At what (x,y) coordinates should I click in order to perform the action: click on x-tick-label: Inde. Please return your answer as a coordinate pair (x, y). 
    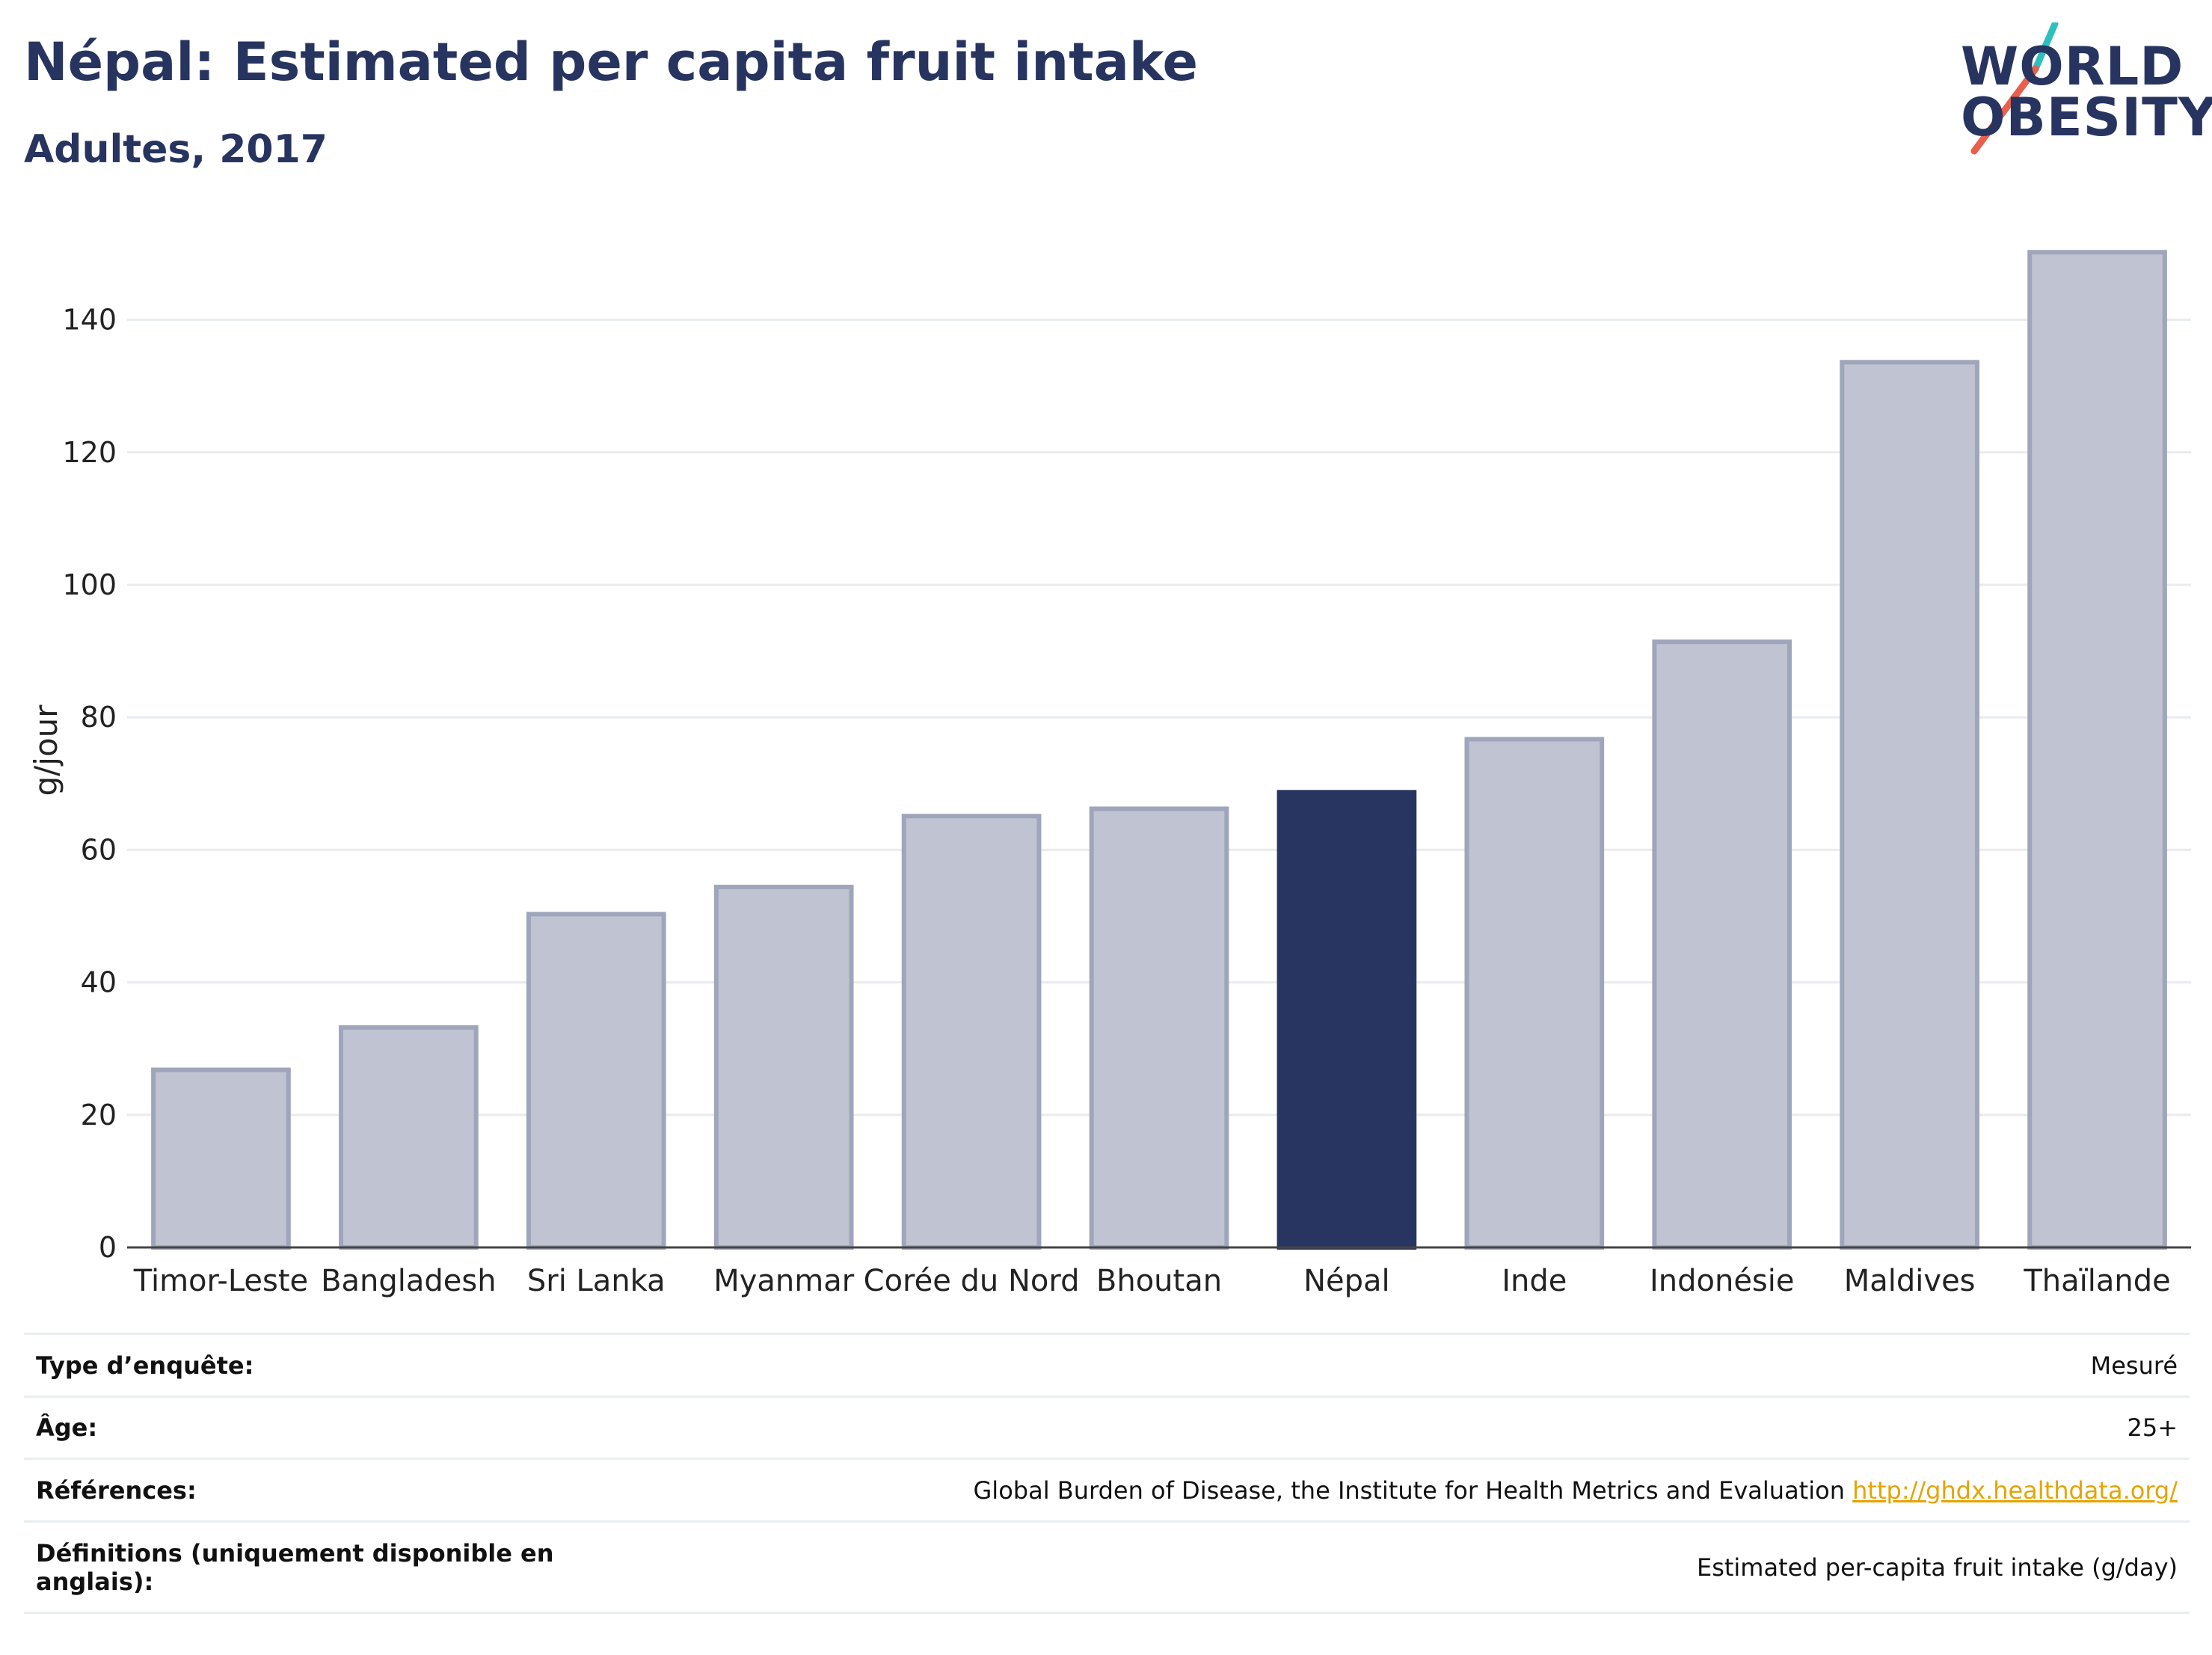
    Looking at the image, I should click on (1534, 1281).